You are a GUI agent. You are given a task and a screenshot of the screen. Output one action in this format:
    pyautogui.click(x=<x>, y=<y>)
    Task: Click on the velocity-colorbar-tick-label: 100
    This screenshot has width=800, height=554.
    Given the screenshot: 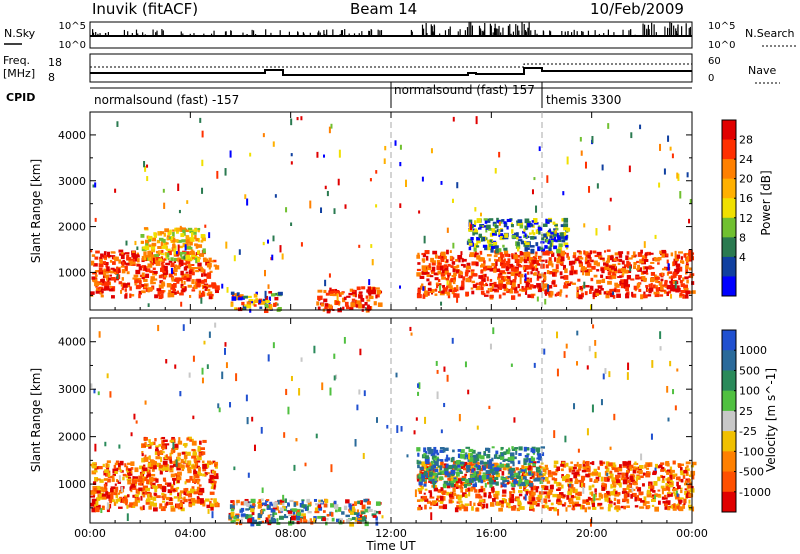 What is the action you would take?
    pyautogui.click(x=749, y=391)
    